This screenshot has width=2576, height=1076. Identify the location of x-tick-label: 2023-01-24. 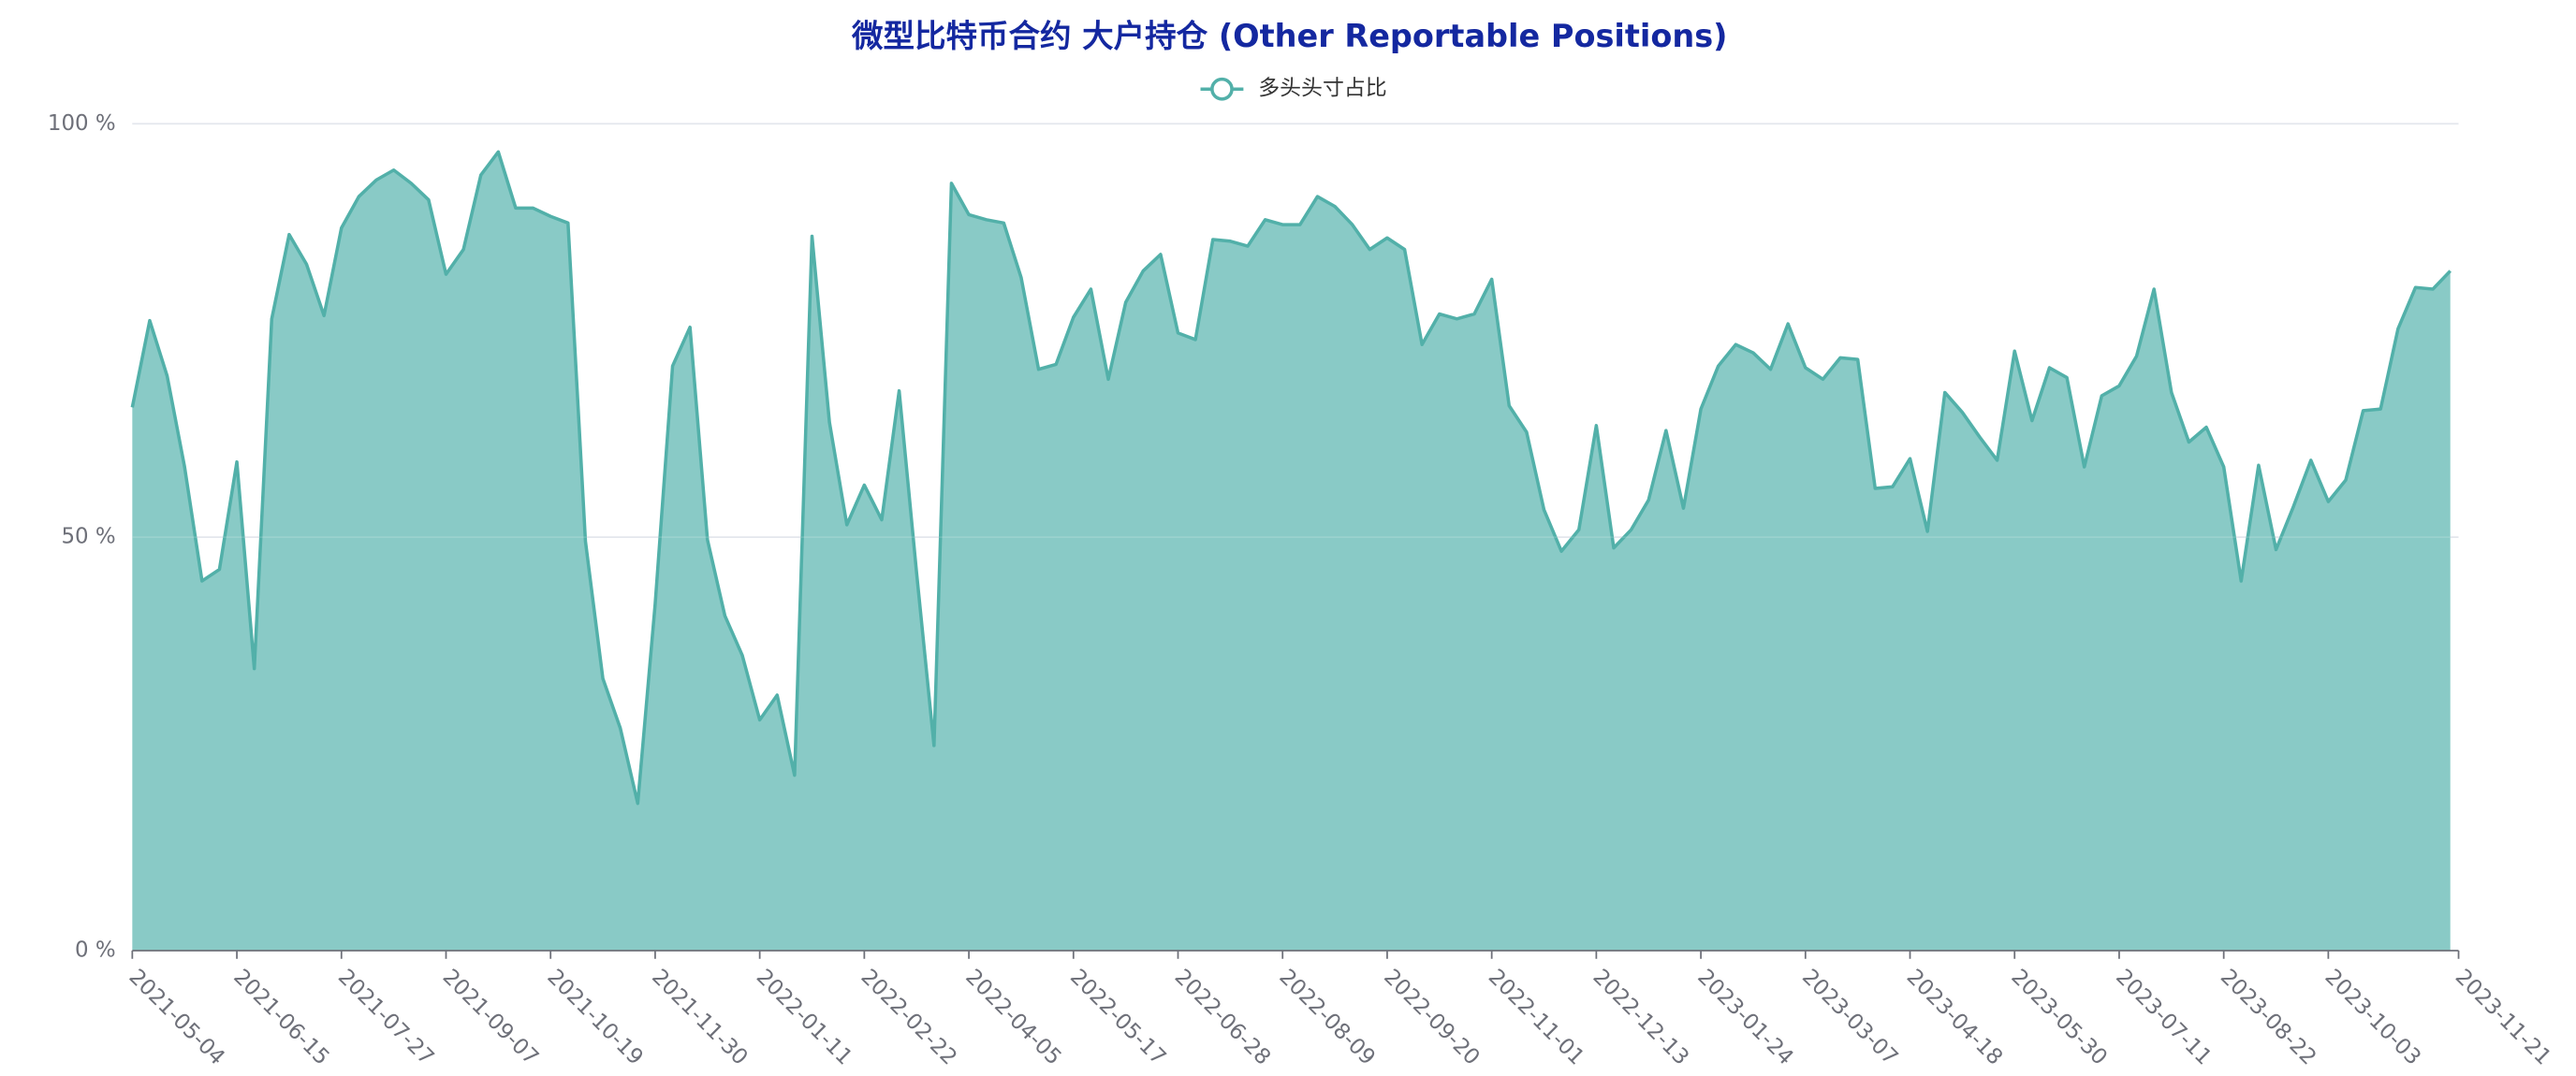
(1745, 1017).